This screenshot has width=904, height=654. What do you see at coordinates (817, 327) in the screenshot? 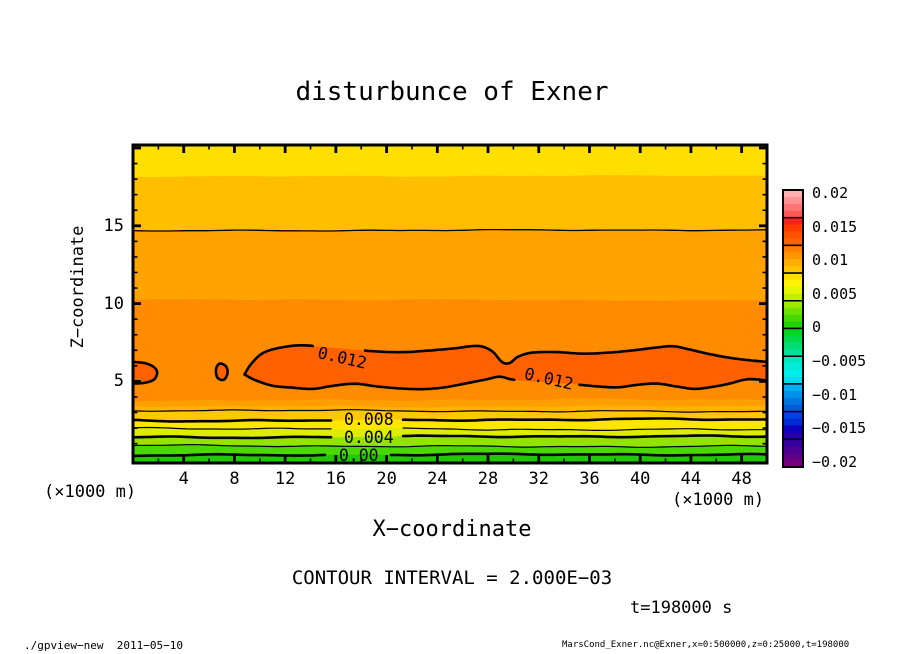
I see `colorbar-tick-label: 0` at bounding box center [817, 327].